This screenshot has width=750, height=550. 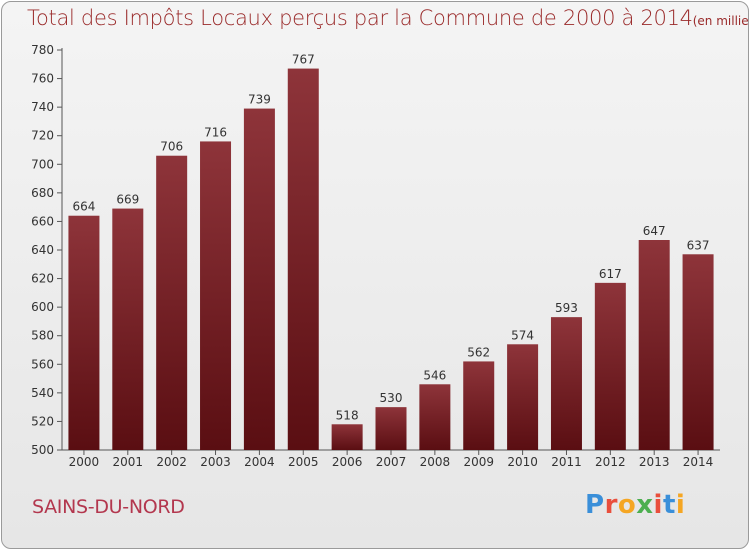 I want to click on bar-value-label: 739, so click(x=259, y=100).